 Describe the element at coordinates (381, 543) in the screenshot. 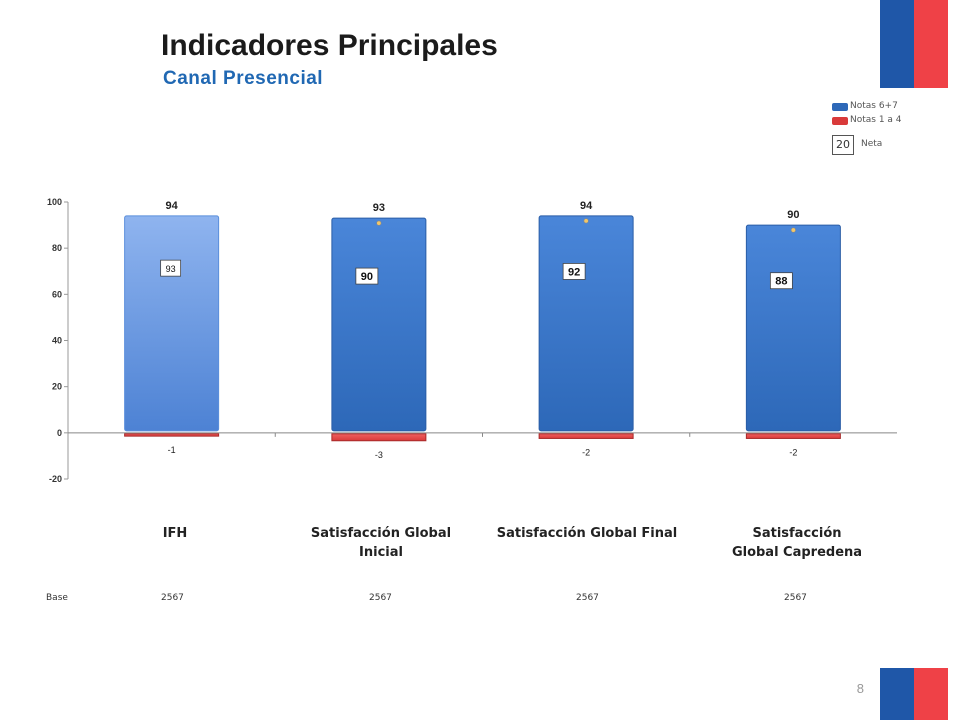

I see `category-label-1: Satisfacción Global Inicial` at that location.